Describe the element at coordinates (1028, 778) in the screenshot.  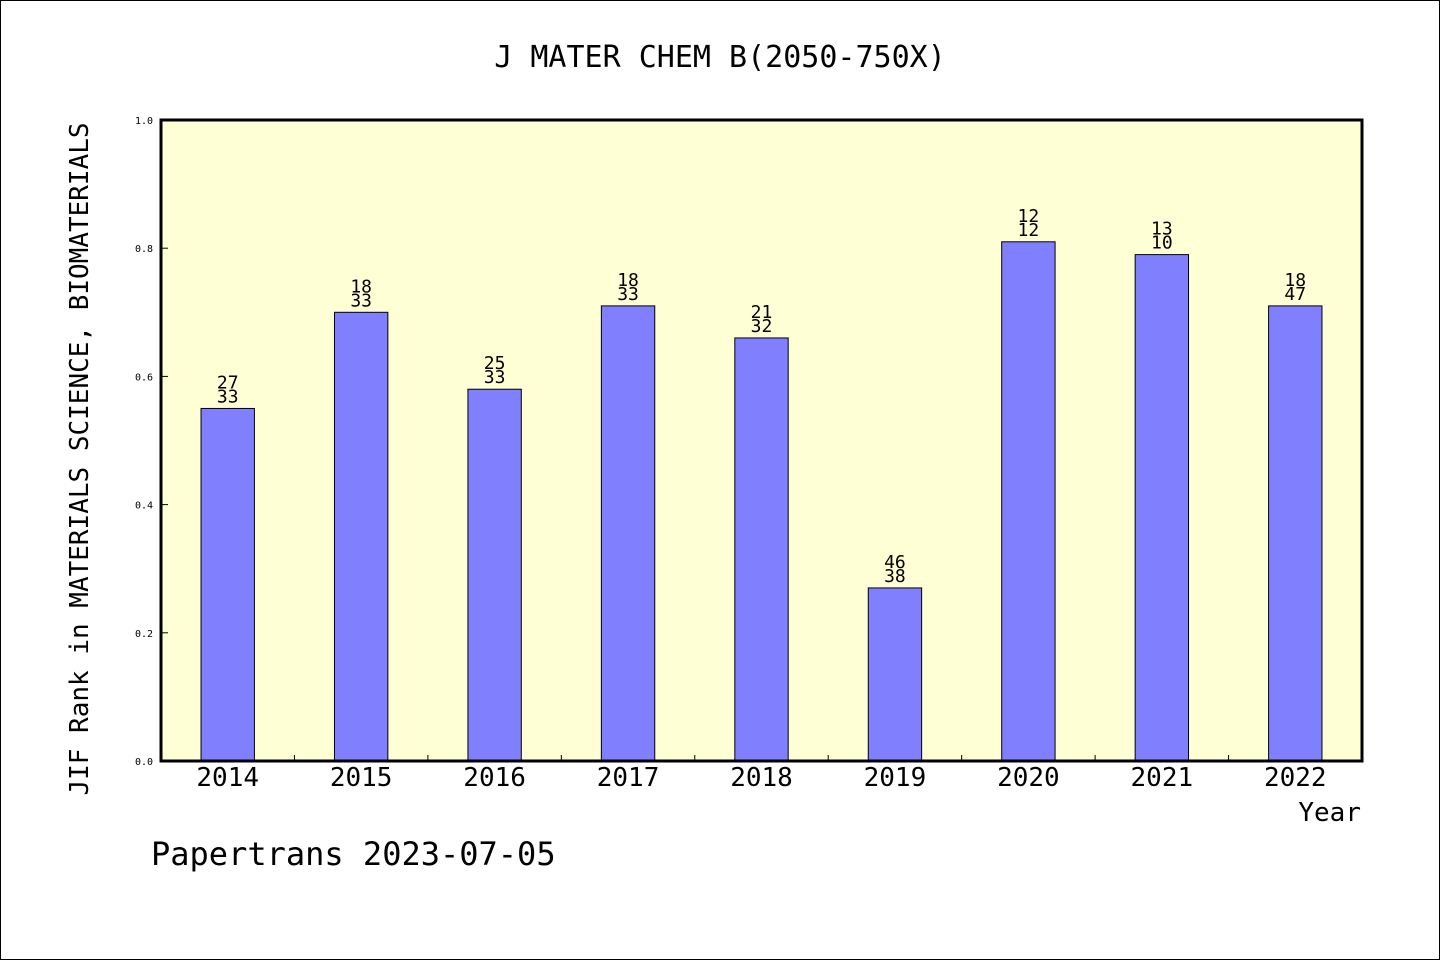
I see `x-tick-label: 2020` at that location.